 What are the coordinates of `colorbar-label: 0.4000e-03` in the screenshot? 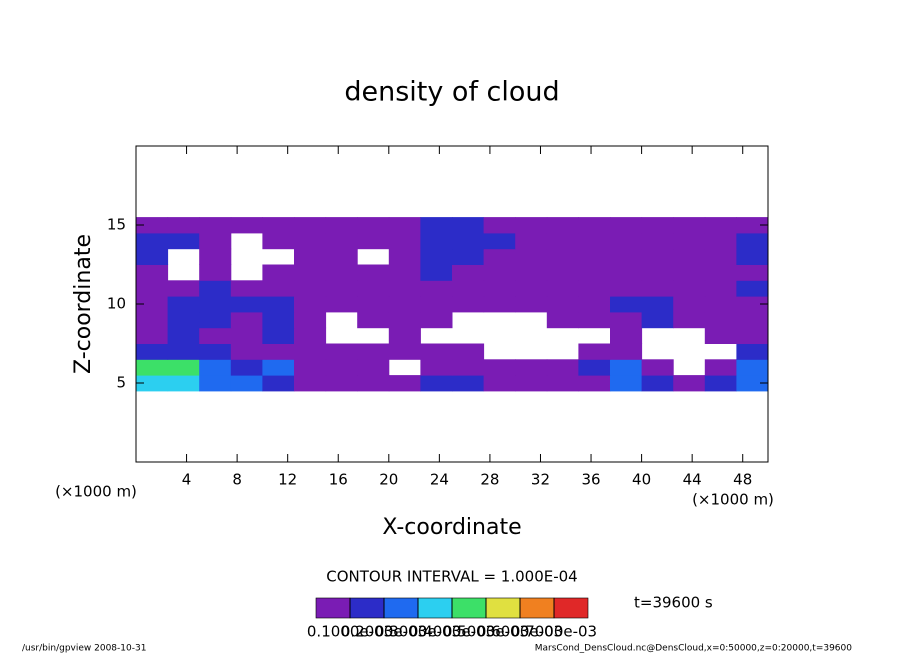 It's located at (452, 632).